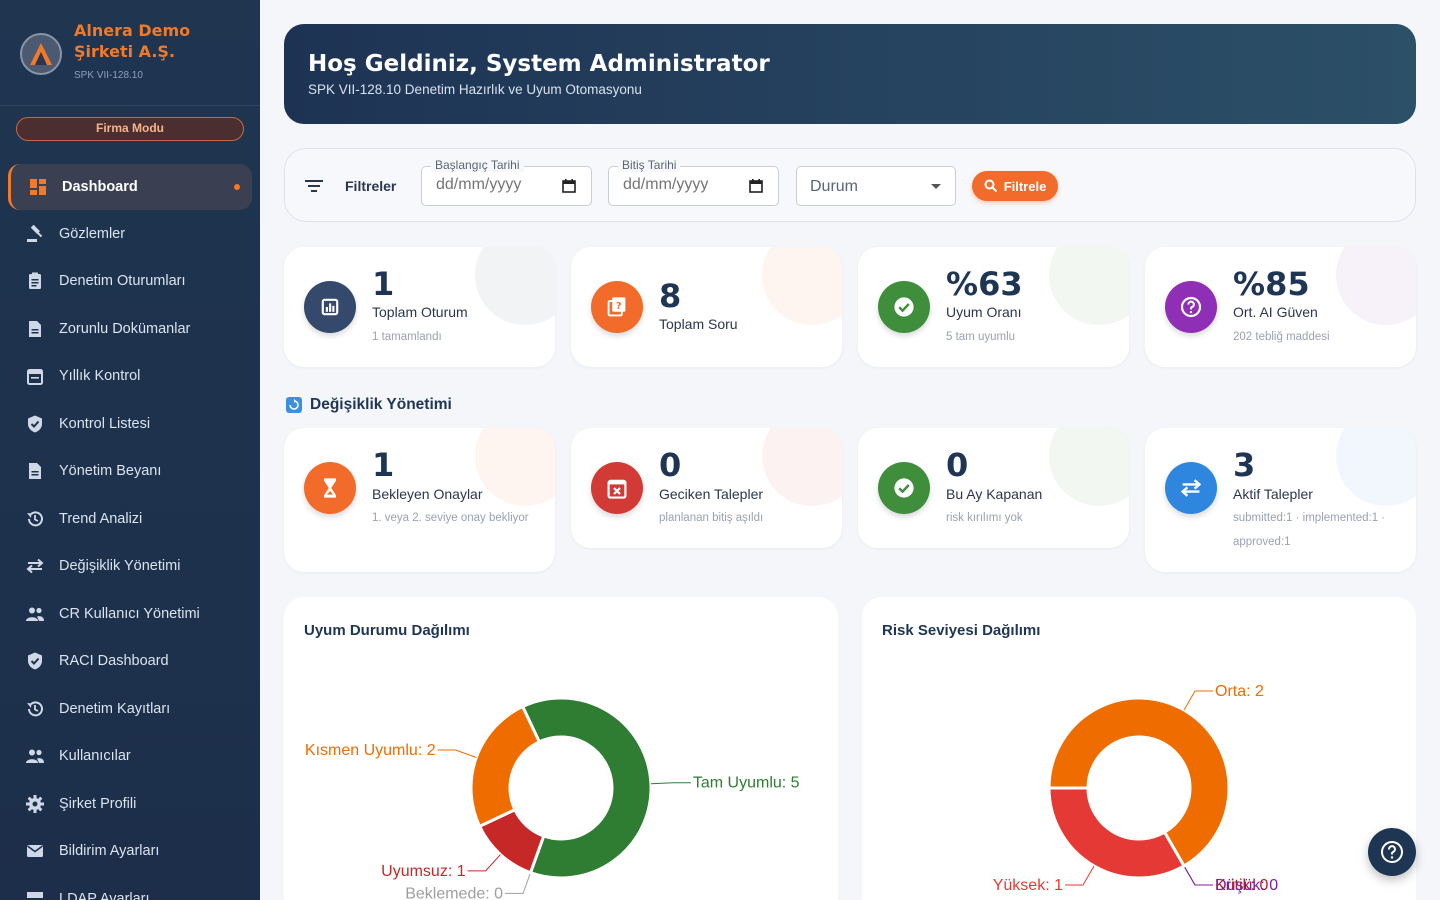  What do you see at coordinates (330, 488) in the screenshot?
I see `hourglass-icon` at bounding box center [330, 488].